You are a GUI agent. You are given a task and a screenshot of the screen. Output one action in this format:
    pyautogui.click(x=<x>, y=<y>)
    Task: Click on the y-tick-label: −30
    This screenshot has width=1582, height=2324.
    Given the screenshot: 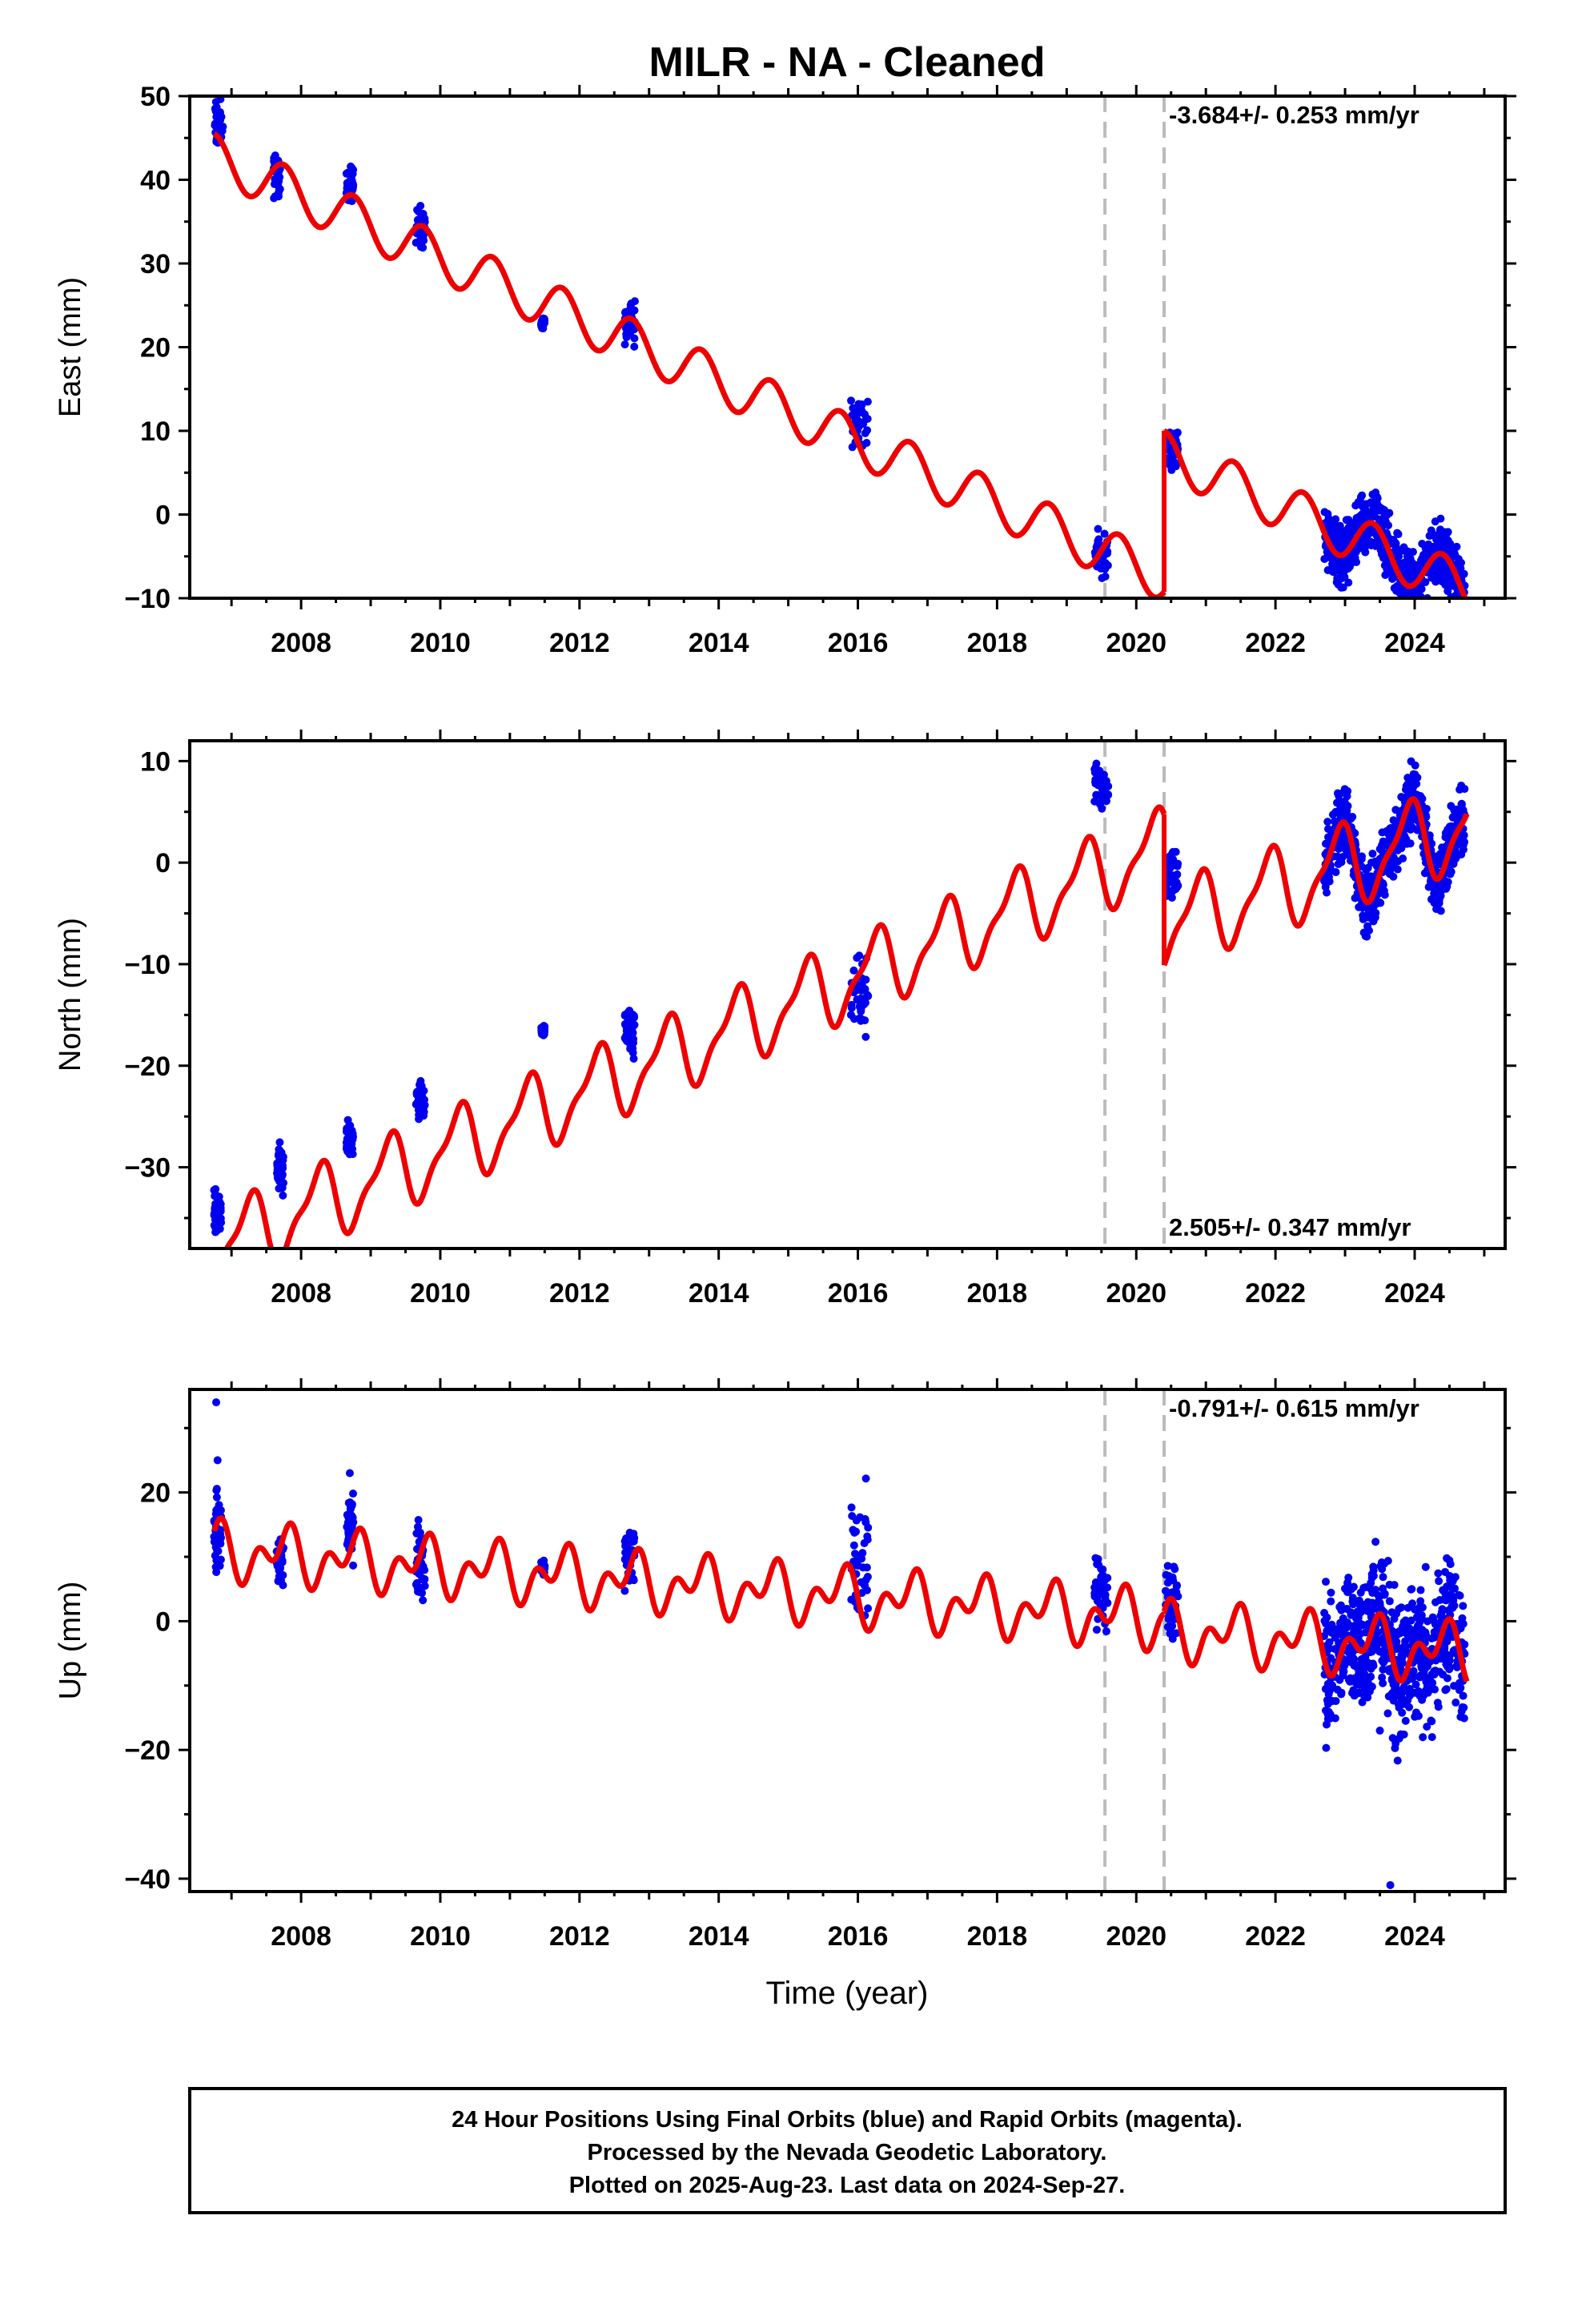 What is the action you would take?
    pyautogui.click(x=147, y=1168)
    